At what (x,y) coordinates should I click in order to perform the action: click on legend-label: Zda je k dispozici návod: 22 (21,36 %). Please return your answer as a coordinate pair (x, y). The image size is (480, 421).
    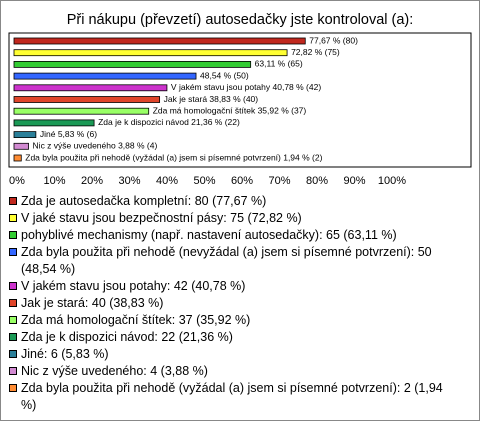
    Looking at the image, I should click on (127, 337).